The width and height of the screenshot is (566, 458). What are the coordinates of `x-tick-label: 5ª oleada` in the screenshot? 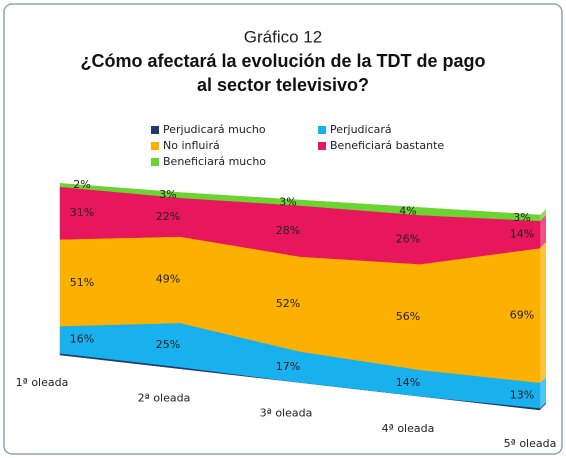 It's located at (530, 443).